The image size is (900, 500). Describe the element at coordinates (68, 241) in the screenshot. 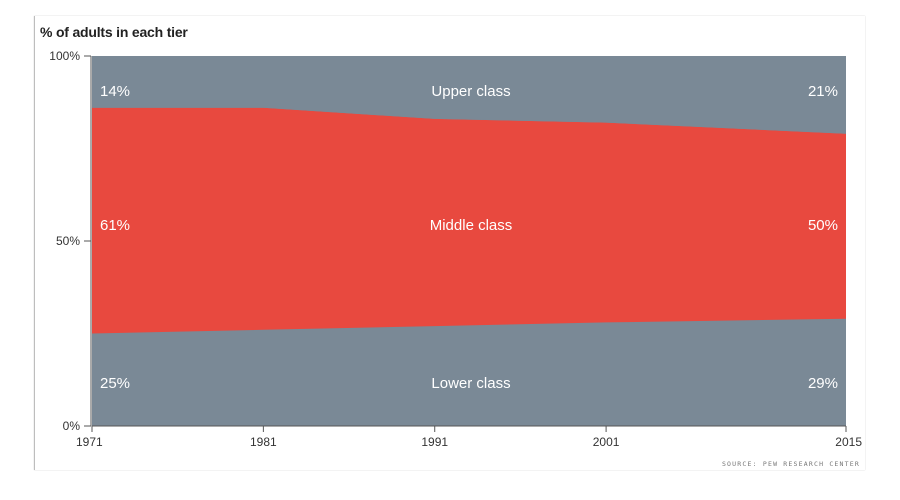

I see `y-tick-label: 50%` at that location.